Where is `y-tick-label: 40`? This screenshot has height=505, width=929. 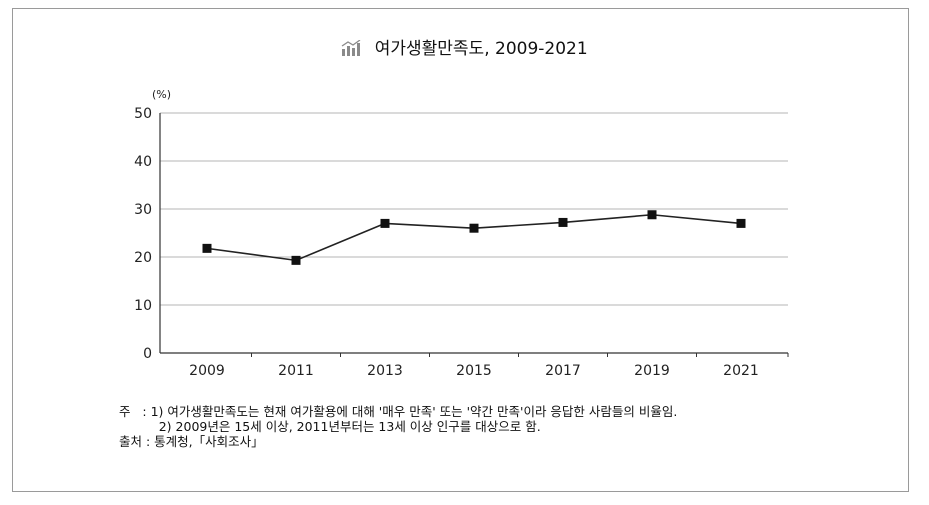 y-tick-label: 40 is located at coordinates (143, 162).